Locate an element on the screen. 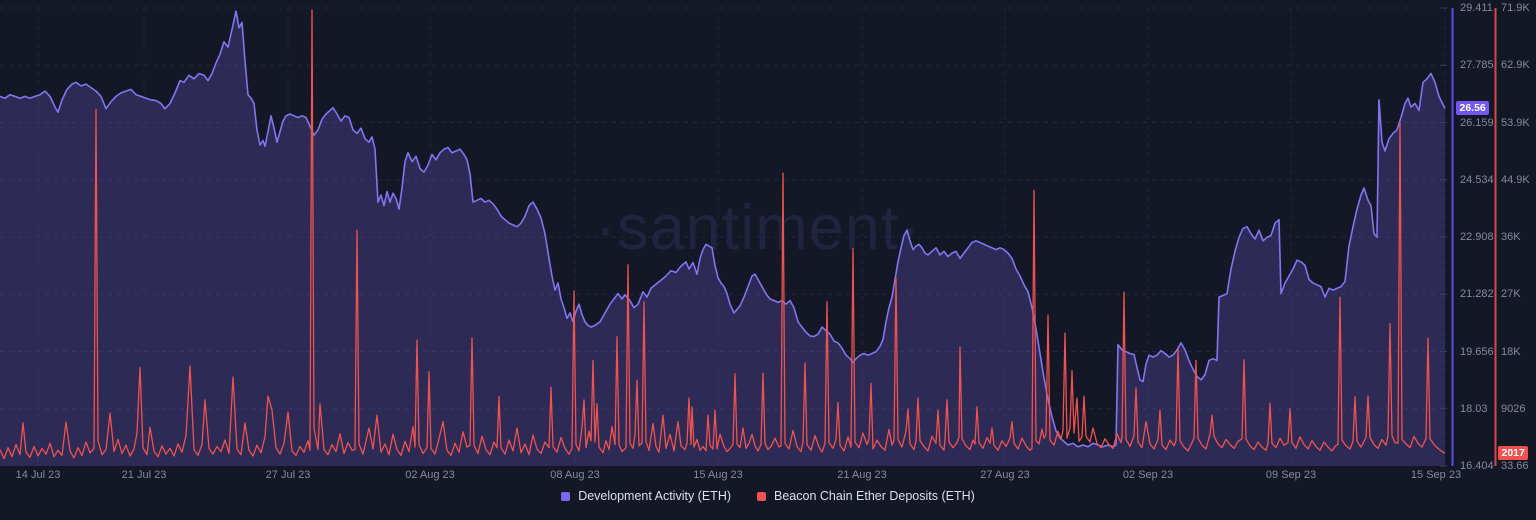 Image resolution: width=1536 pixels, height=520 pixels. y-axis-left-label: 26.159 is located at coordinates (1477, 122).